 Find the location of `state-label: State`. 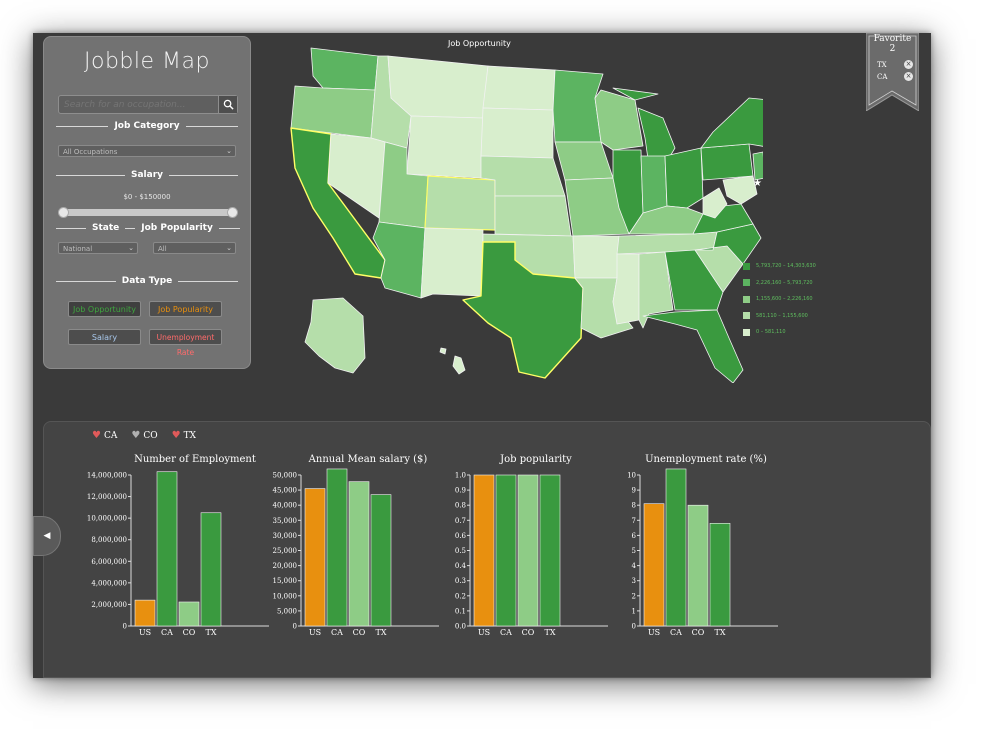

state-label: State is located at coordinates (106, 228).